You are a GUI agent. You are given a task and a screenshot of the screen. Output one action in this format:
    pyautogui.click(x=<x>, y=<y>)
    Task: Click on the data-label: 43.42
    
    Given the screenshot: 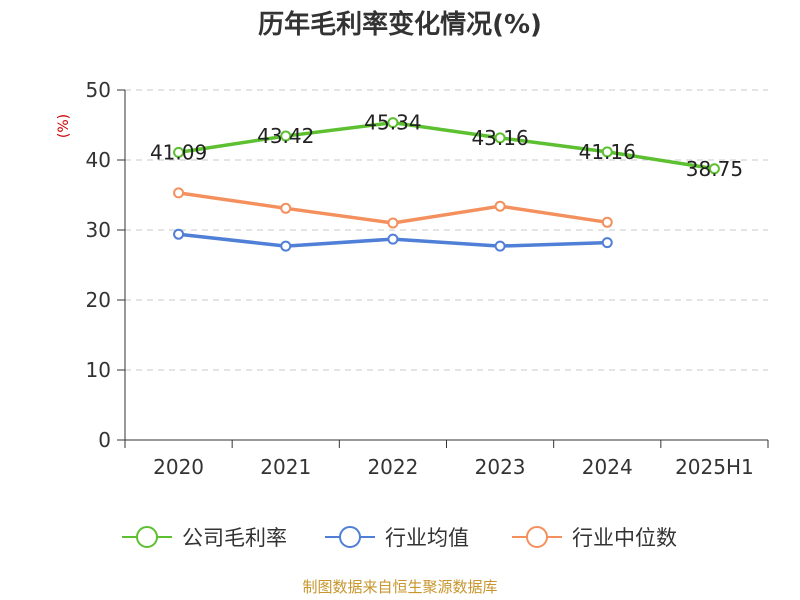 What is the action you would take?
    pyautogui.click(x=285, y=136)
    